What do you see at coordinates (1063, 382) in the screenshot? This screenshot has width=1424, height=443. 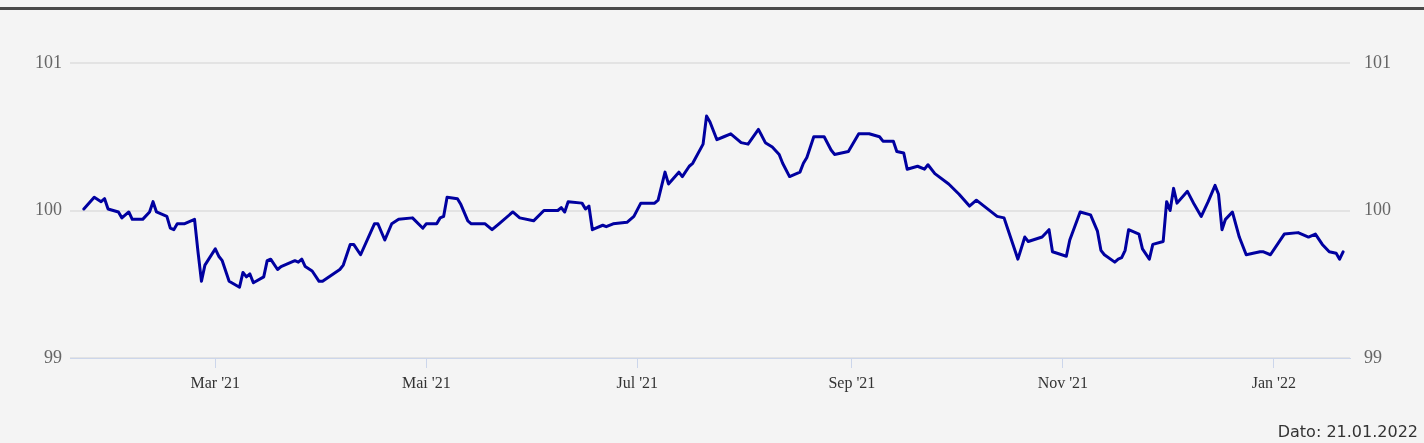 I see `x-tick-label: Nov '21` at bounding box center [1063, 382].